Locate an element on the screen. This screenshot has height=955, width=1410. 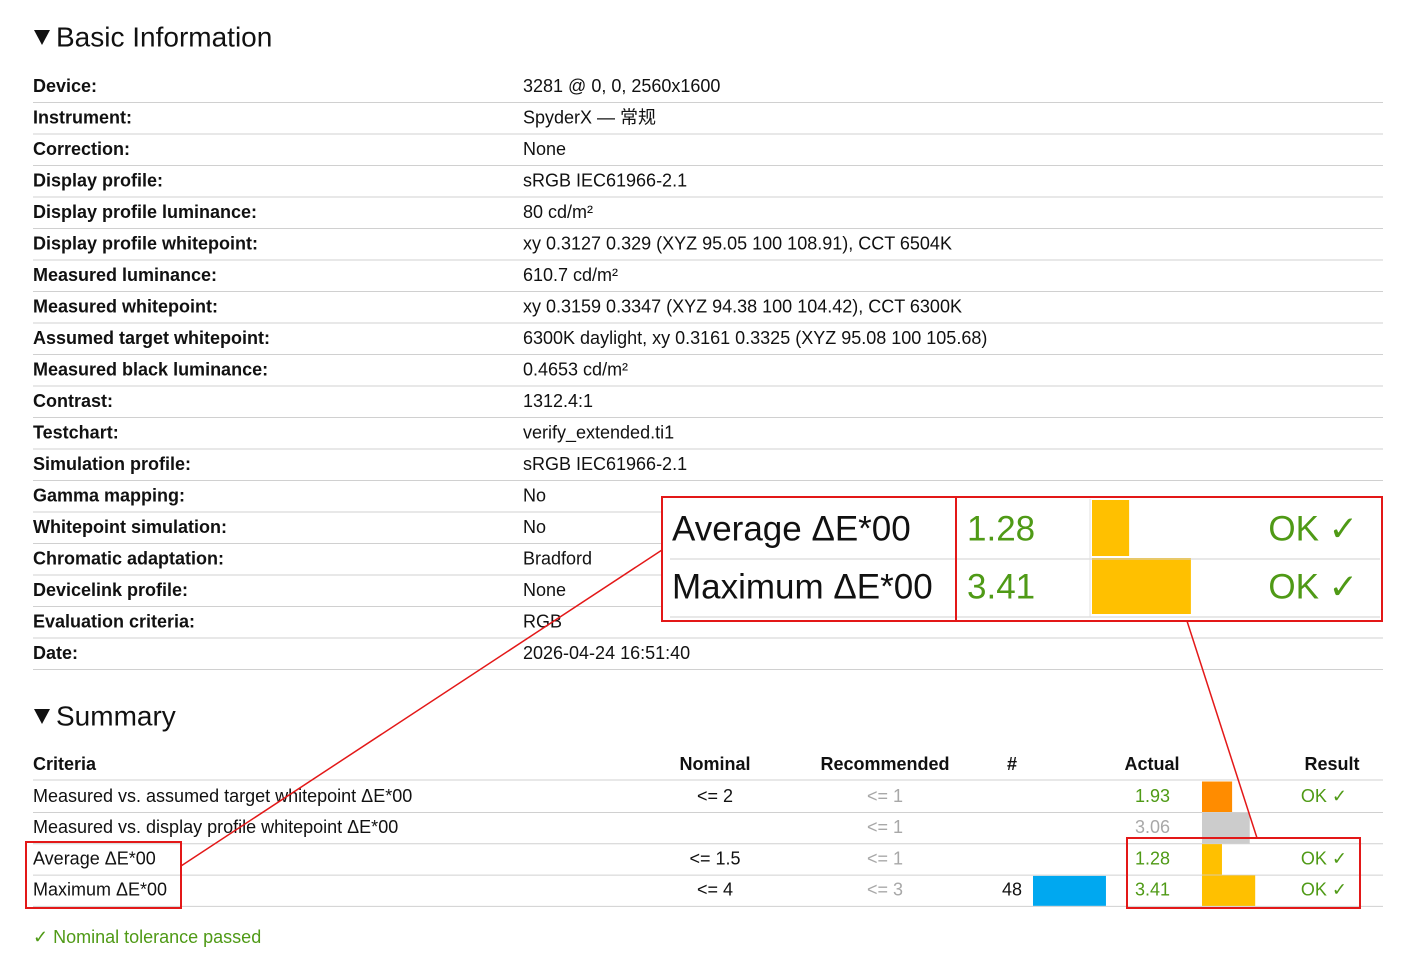
field-label: Testchart: is located at coordinates (76, 432).